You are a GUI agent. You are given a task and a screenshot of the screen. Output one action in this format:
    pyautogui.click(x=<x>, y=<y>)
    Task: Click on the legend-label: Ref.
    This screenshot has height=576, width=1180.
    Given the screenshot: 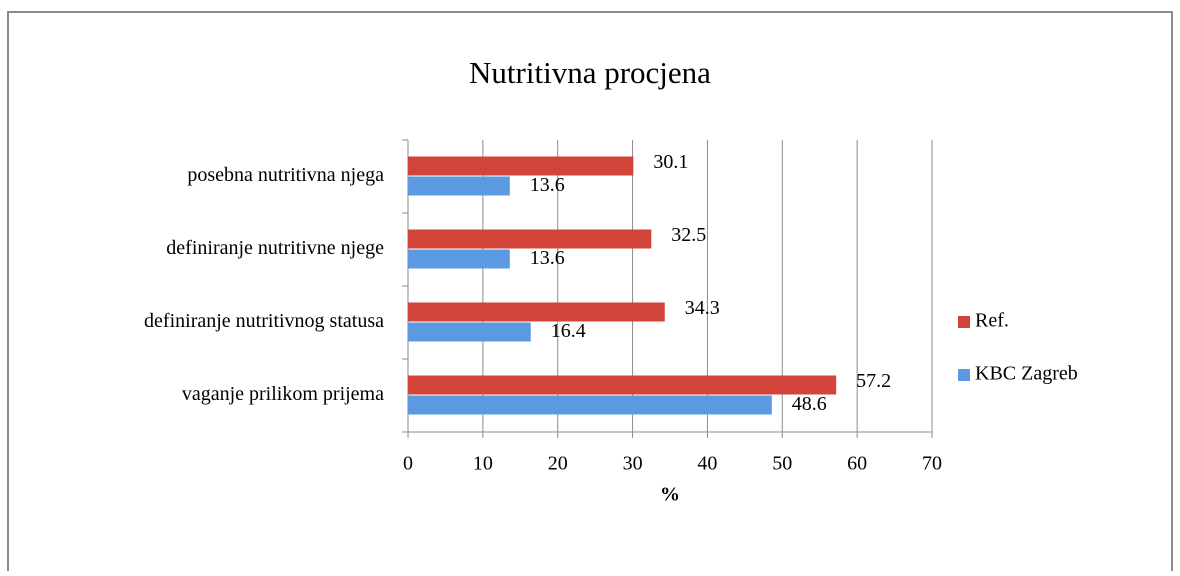 What is the action you would take?
    pyautogui.click(x=992, y=321)
    